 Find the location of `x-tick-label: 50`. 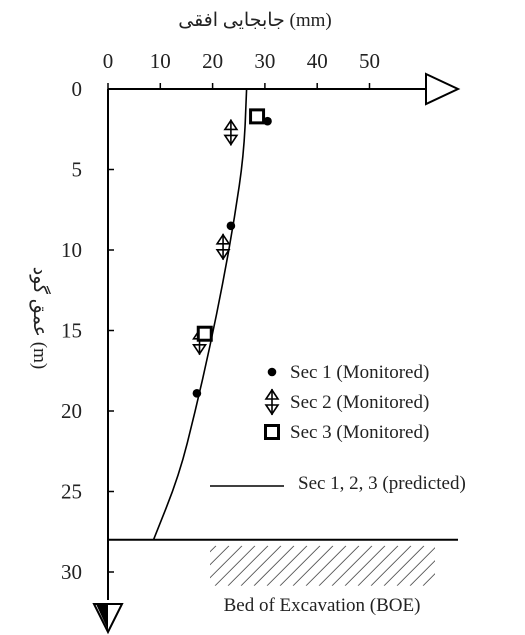

x-tick-label: 50 is located at coordinates (369, 61).